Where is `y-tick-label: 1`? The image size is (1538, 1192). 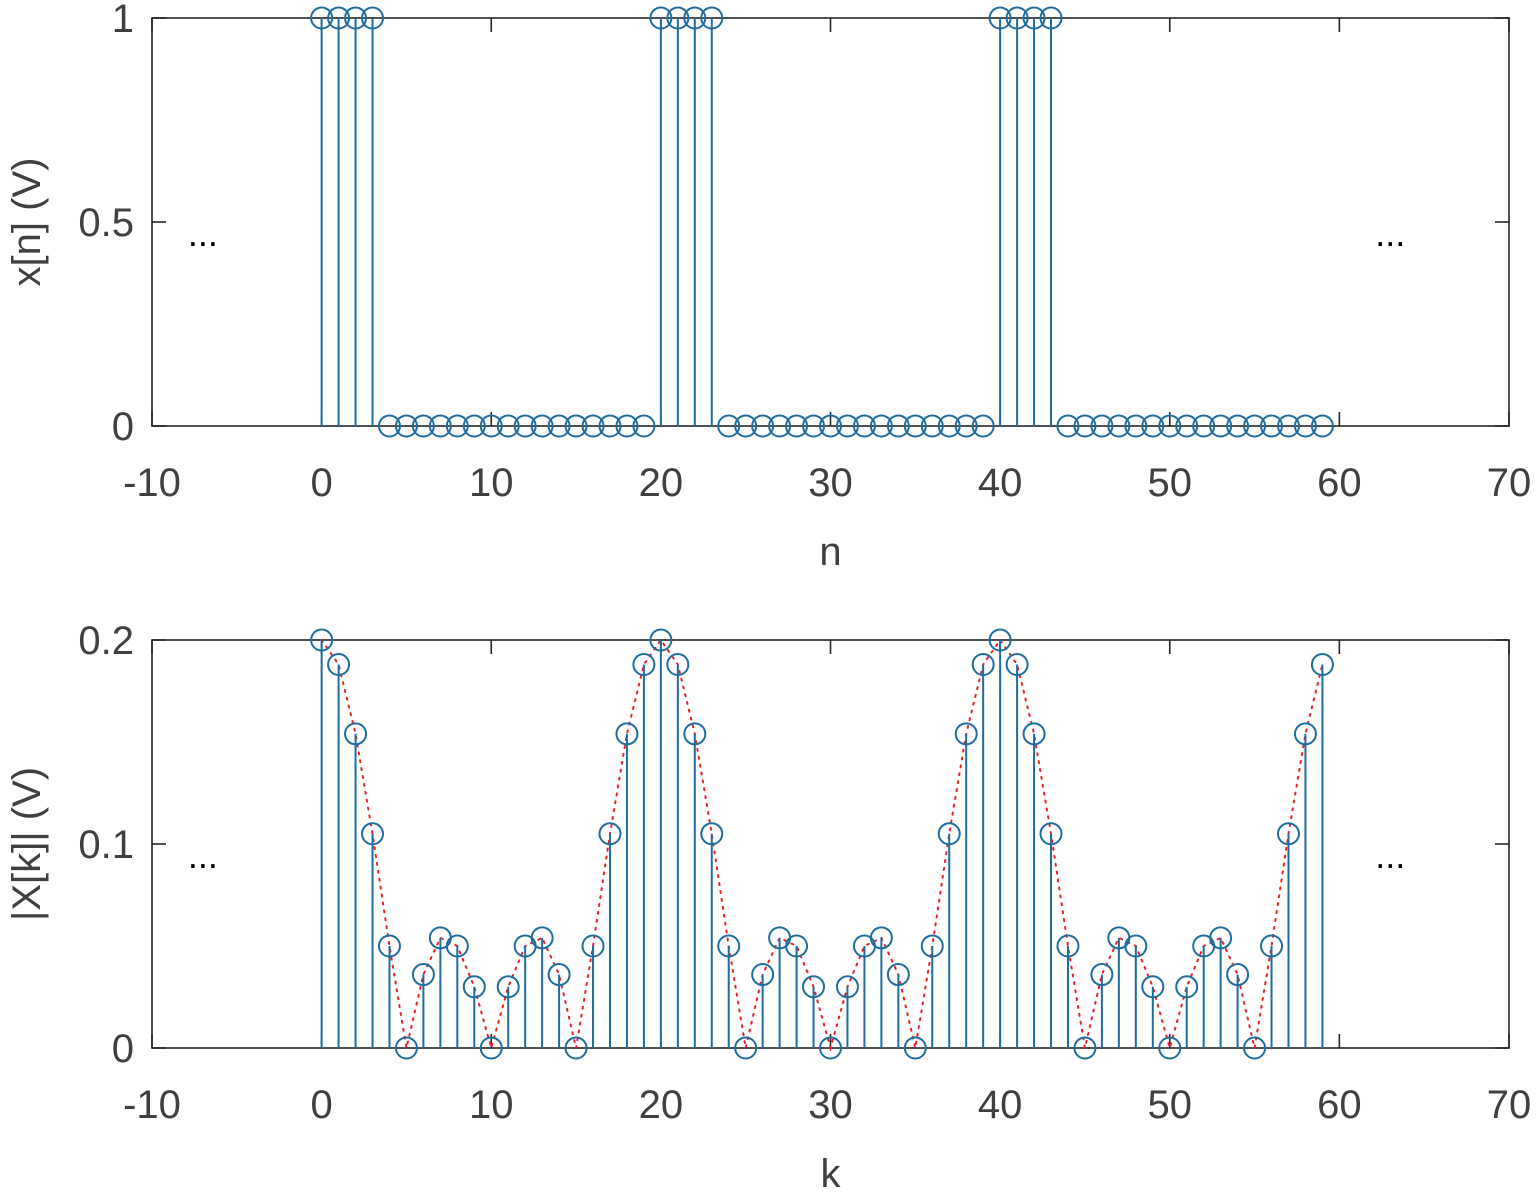 y-tick-label: 1 is located at coordinates (123, 20).